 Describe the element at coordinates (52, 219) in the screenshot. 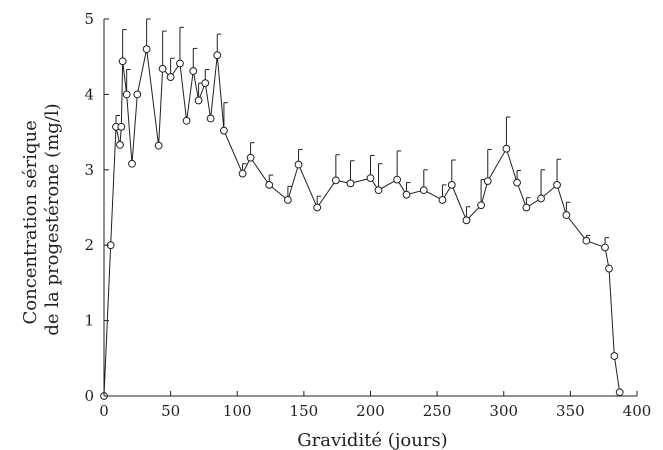

I see `y-axis-label-line-2: de la progestérone (mg/l)` at that location.